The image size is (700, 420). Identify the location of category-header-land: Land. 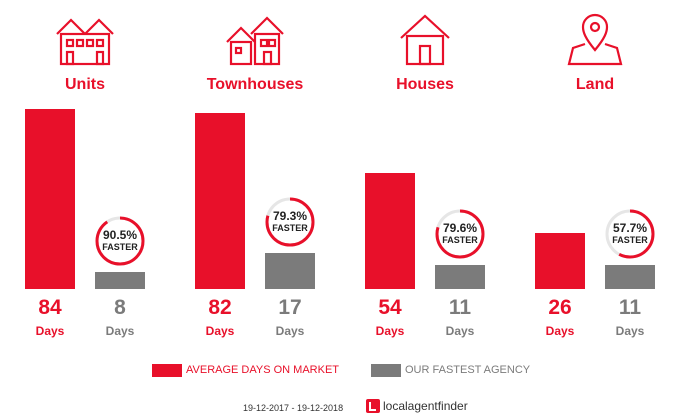
(595, 50).